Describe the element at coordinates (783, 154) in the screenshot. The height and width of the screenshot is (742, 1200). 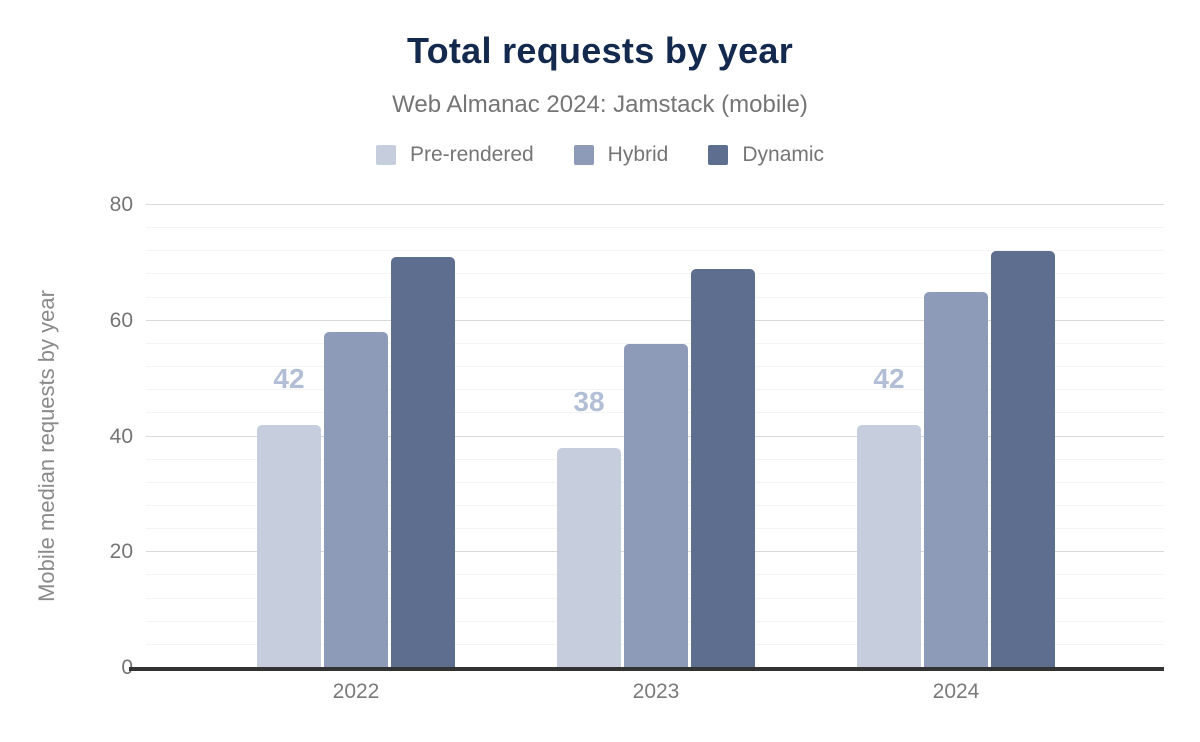
I see `legend-label: Dynamic` at that location.